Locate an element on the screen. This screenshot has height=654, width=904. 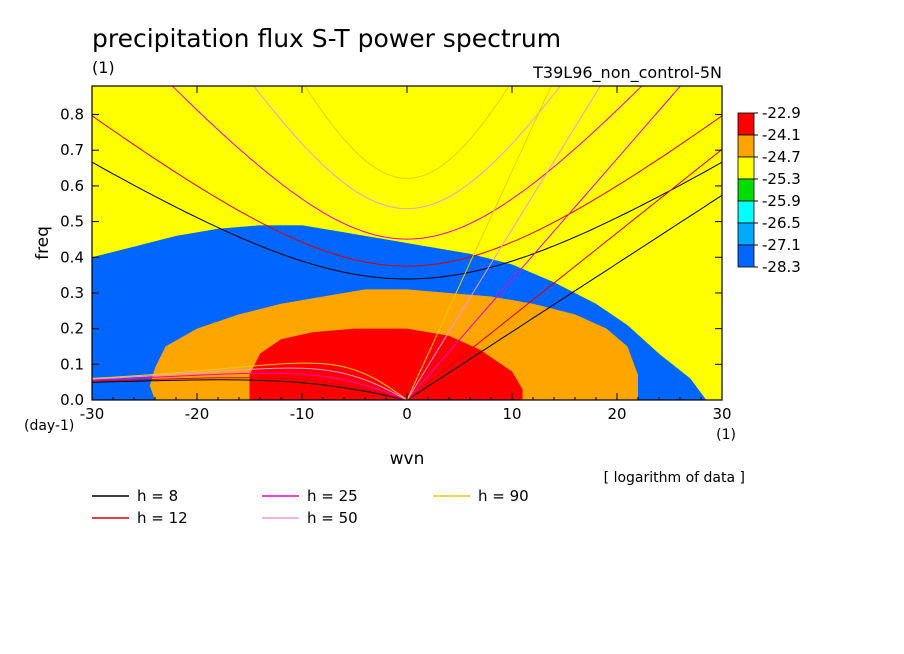
subtitle-right: T39L96_non_control-5N is located at coordinates (627, 73).